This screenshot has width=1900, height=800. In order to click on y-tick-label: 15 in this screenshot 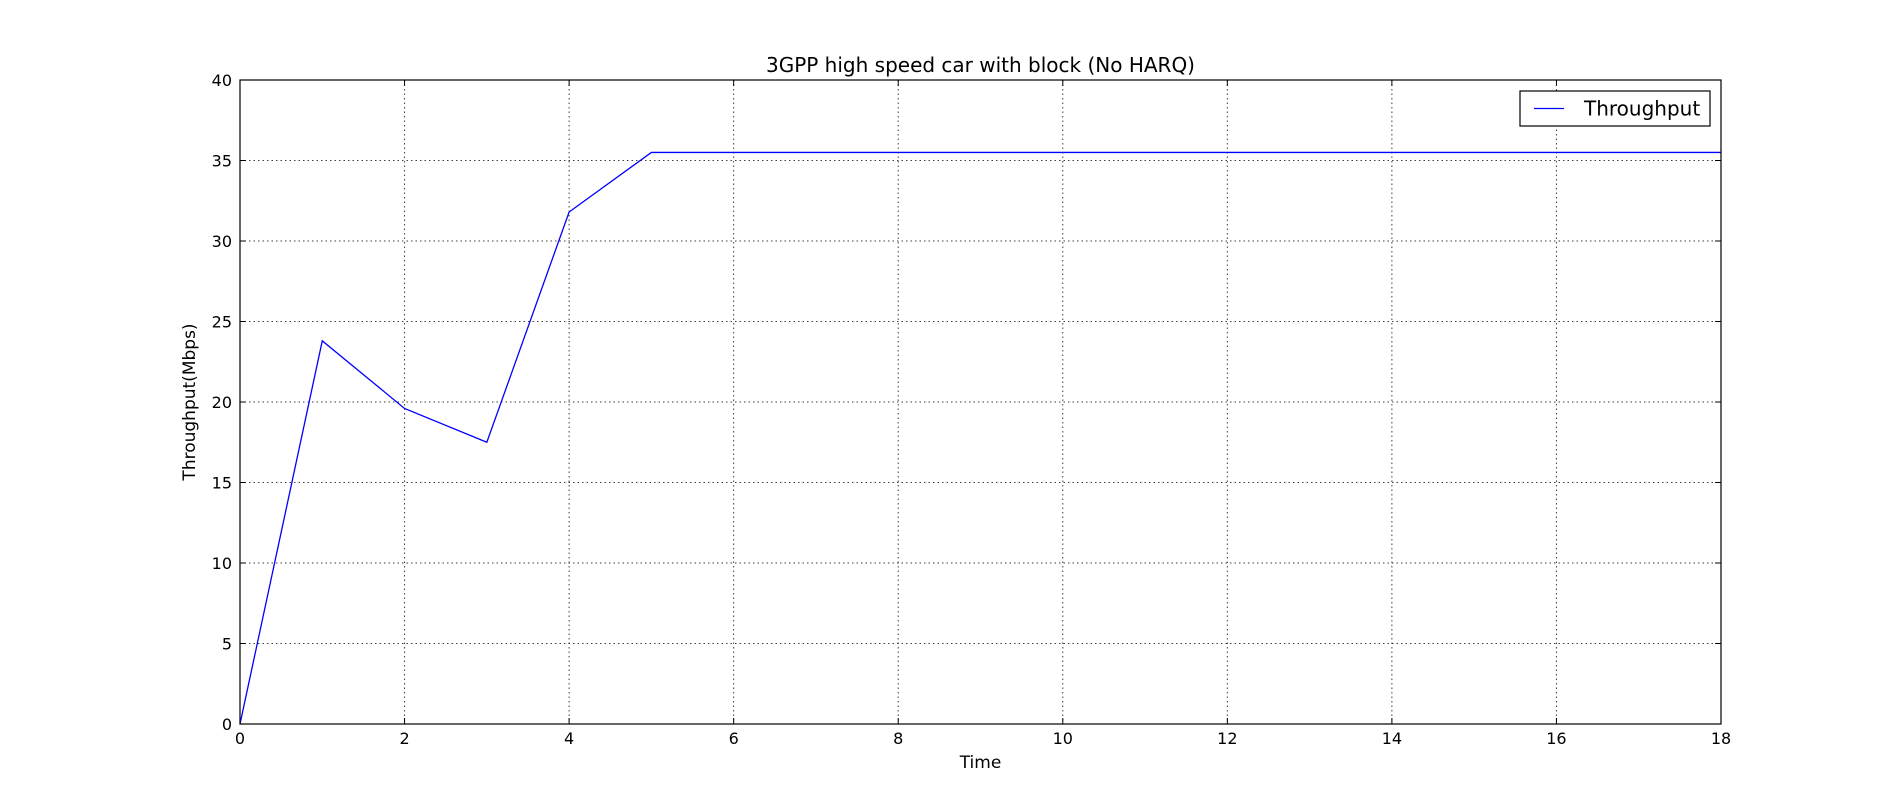, I will do `click(222, 483)`.